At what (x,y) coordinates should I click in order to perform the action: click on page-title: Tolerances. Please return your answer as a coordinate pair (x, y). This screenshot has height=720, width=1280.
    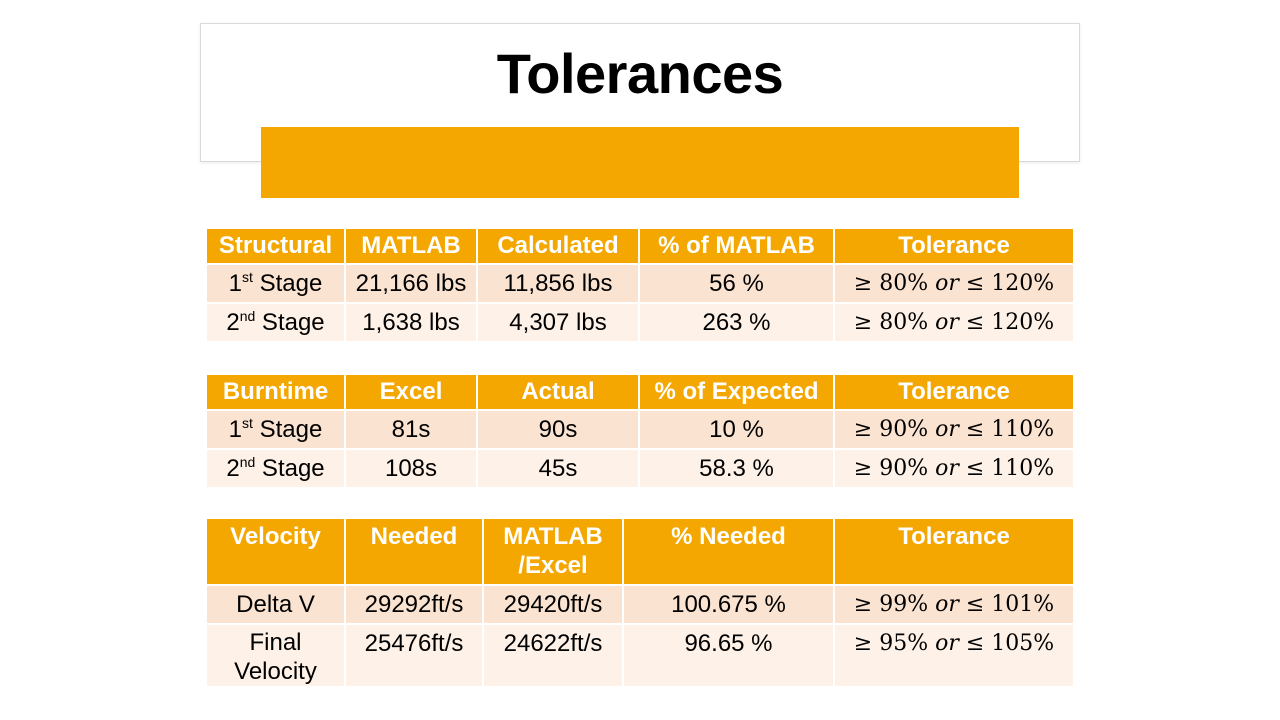
    Looking at the image, I should click on (640, 73).